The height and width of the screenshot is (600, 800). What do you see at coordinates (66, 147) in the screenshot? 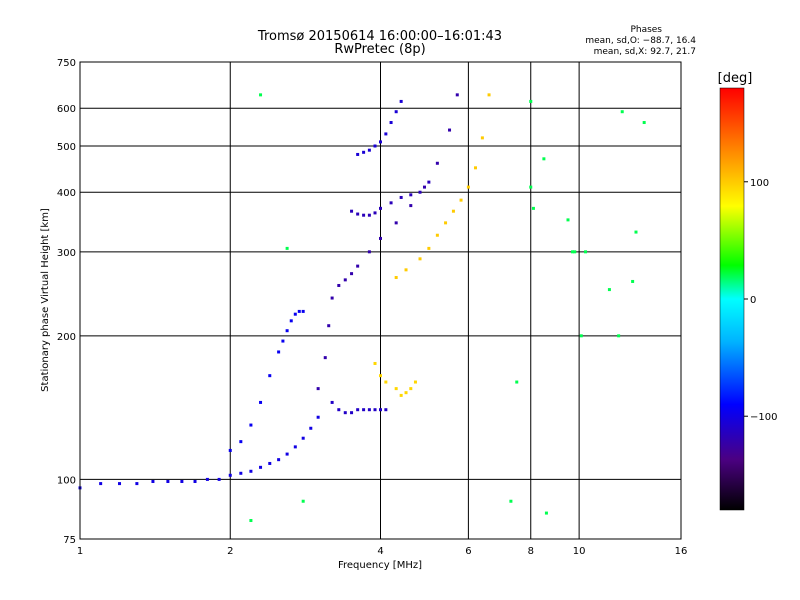
I see `y-tick-label: 500` at bounding box center [66, 147].